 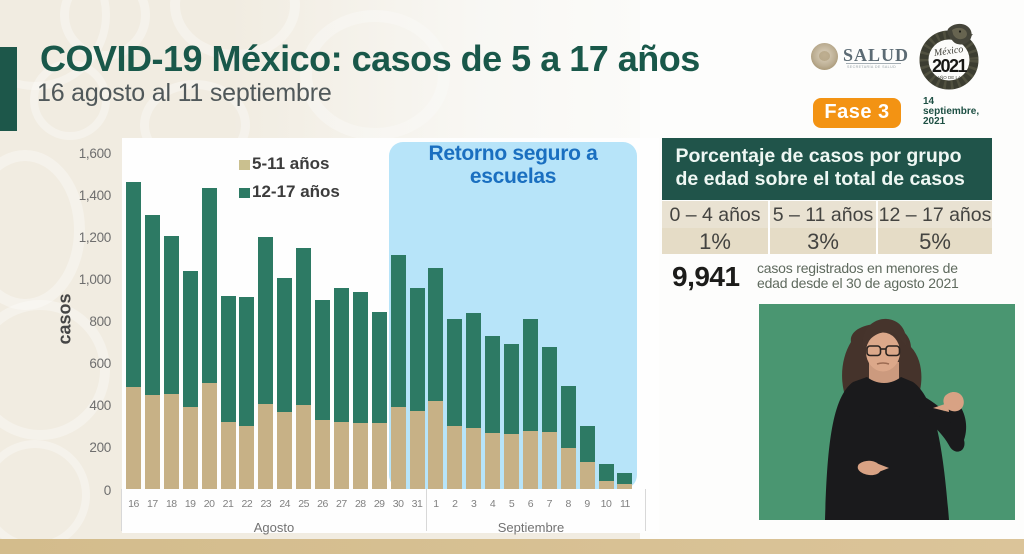 What do you see at coordinates (948, 51) in the screenshot?
I see `svg-text: México` at bounding box center [948, 51].